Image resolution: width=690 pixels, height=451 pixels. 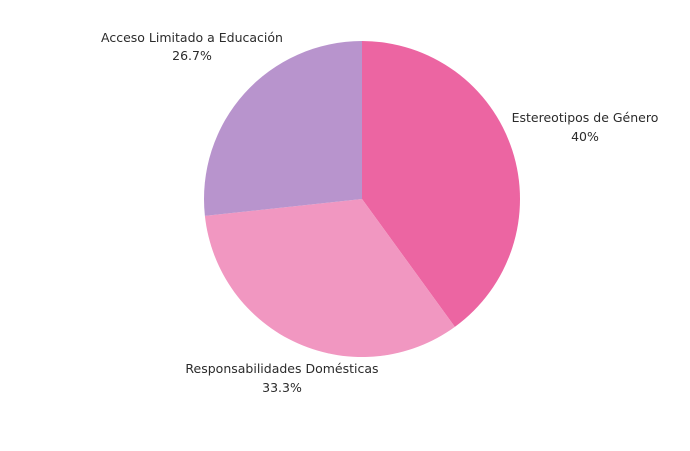 I want to click on slice-label-acceso: Acceso Limitado a Educación, so click(x=192, y=37).